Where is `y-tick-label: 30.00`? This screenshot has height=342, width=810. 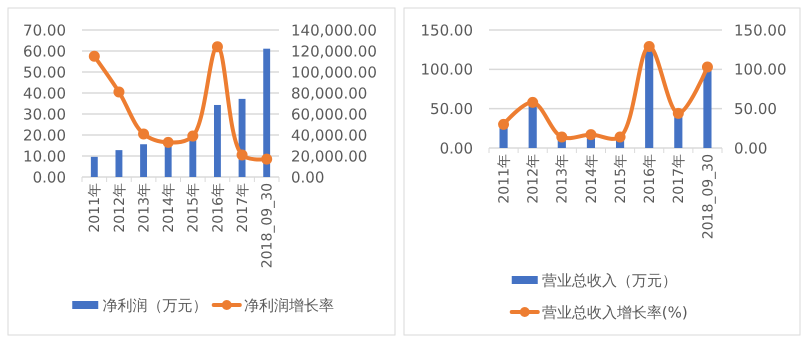
y-tick-label: 30.00 is located at coordinates (44, 114).